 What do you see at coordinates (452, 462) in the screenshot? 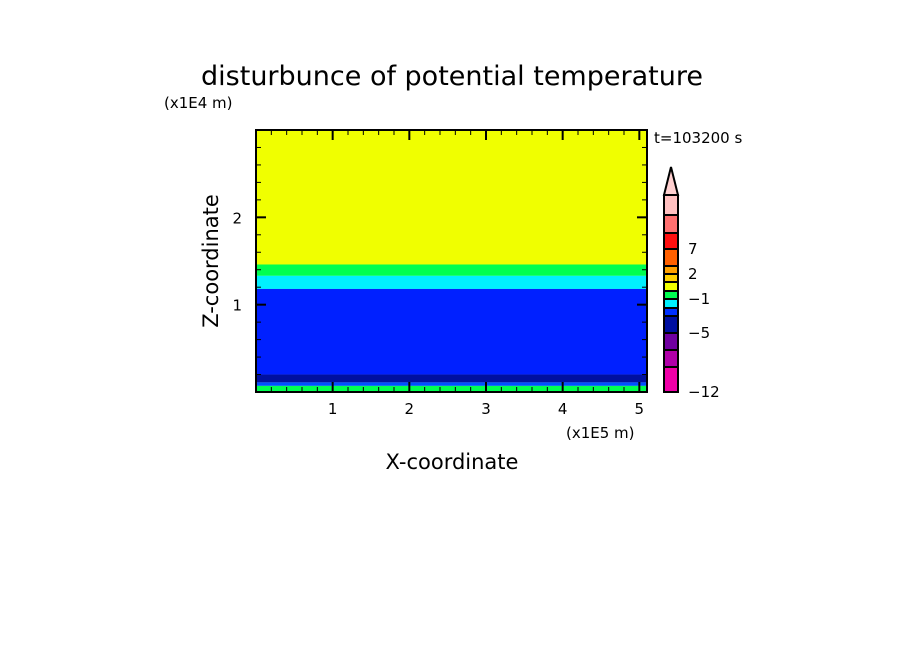
I see `x-axis-label: X-coordinate` at bounding box center [452, 462].